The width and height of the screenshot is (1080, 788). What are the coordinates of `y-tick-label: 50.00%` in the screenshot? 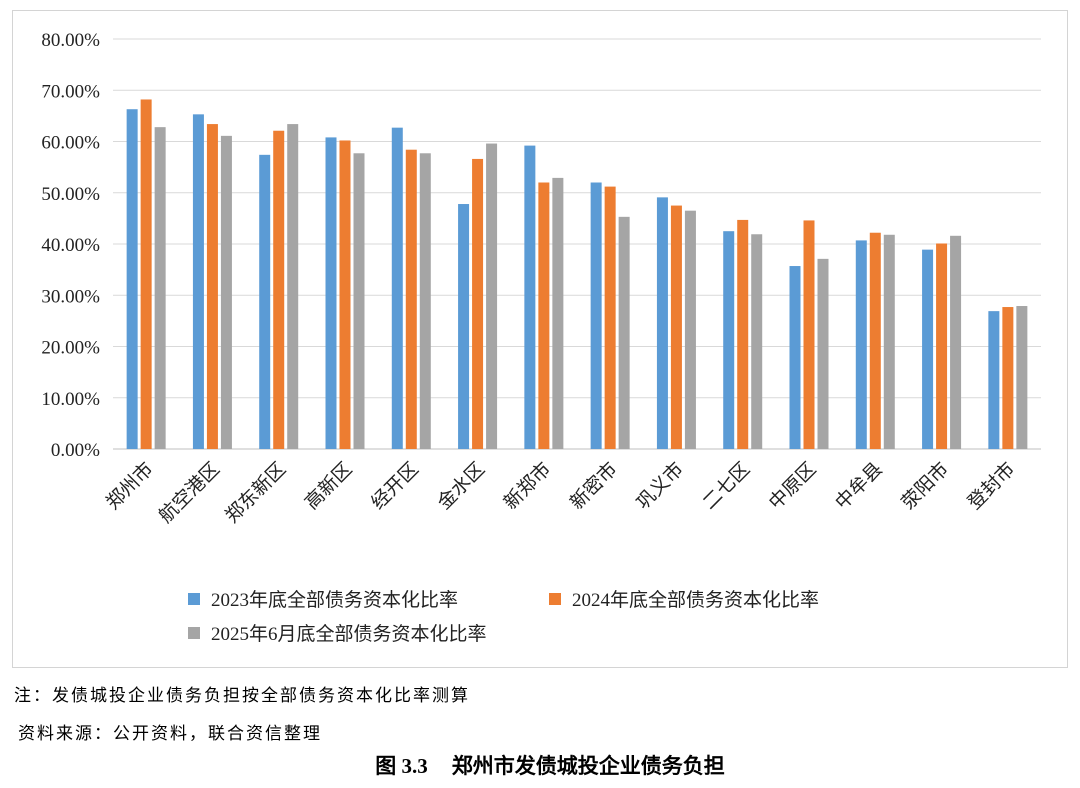 It's located at (70, 194).